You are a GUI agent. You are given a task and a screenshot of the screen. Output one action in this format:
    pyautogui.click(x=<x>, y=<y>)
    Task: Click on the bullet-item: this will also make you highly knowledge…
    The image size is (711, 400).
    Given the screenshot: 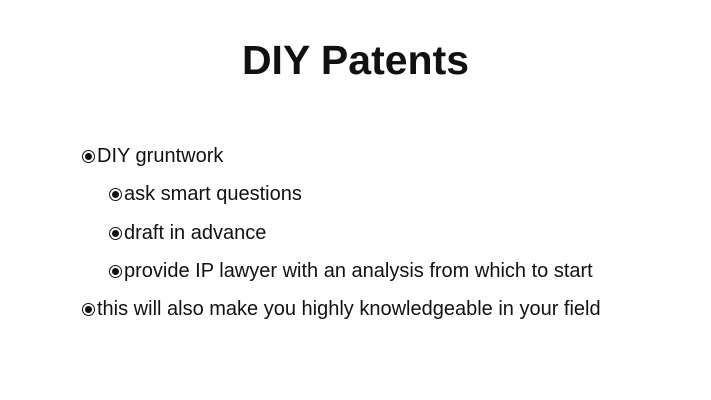 What is the action you would take?
    pyautogui.click(x=341, y=309)
    